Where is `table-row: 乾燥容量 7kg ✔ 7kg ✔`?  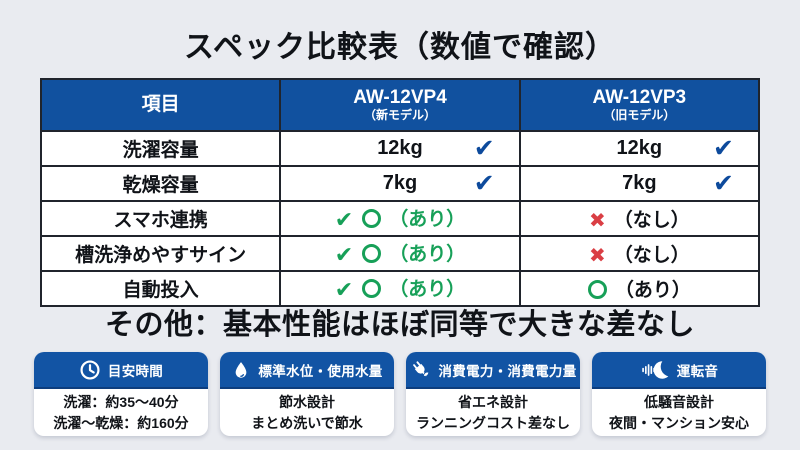 table-row: 乾燥容量 7kg ✔ 7kg ✔ is located at coordinates (400, 183).